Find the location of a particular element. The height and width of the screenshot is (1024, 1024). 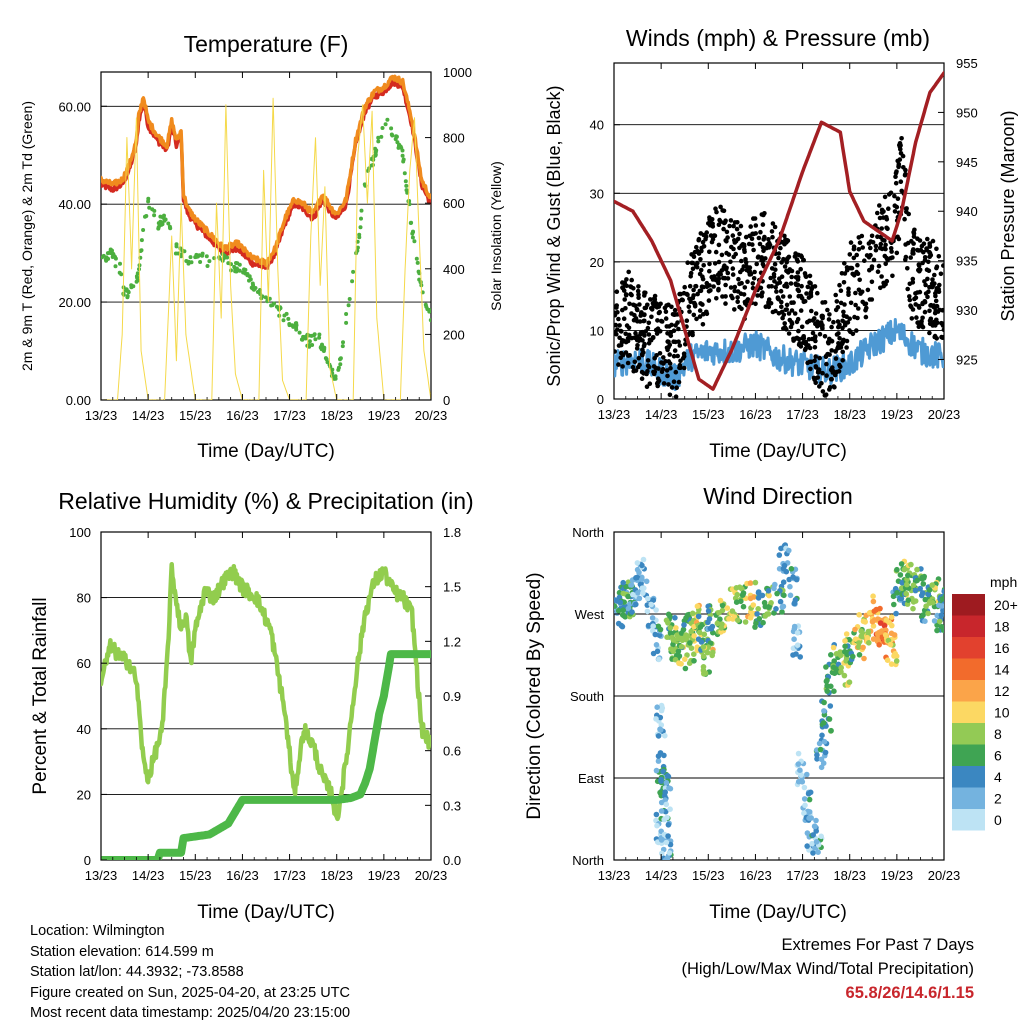

temperature-y2tick-label: 600 is located at coordinates (454, 203).